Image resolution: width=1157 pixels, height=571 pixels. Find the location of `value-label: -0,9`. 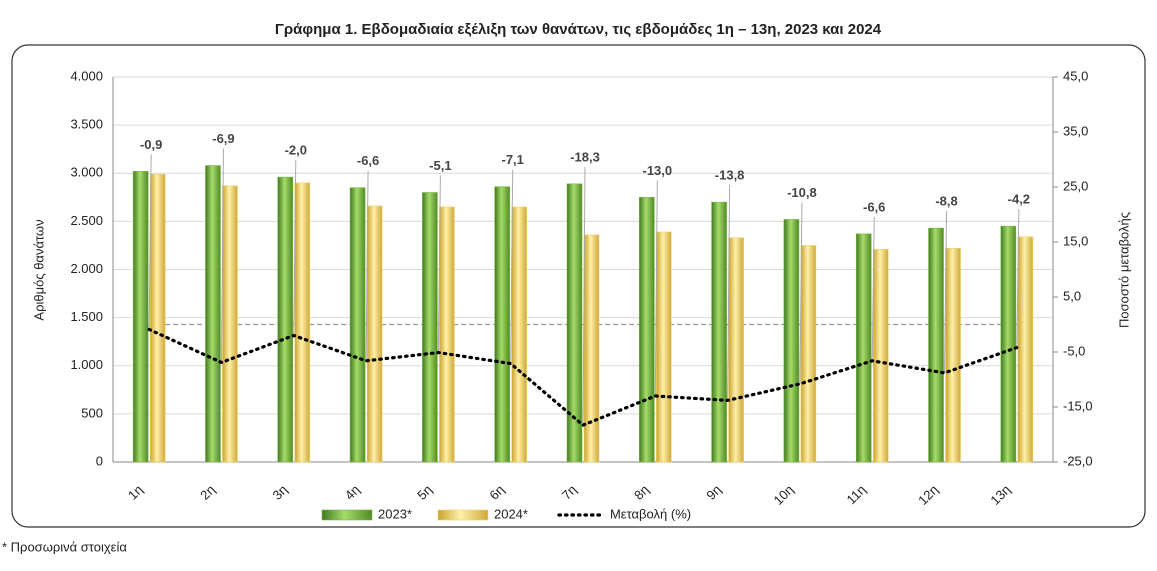

value-label: -0,9 is located at coordinates (151, 144).